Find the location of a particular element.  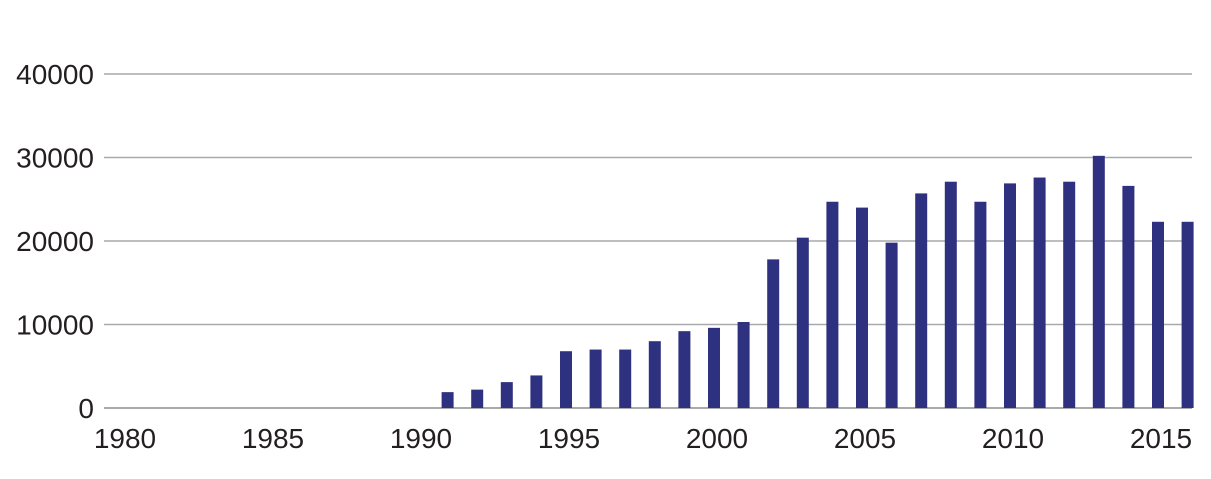

bar-2016 is located at coordinates (1187, 314).